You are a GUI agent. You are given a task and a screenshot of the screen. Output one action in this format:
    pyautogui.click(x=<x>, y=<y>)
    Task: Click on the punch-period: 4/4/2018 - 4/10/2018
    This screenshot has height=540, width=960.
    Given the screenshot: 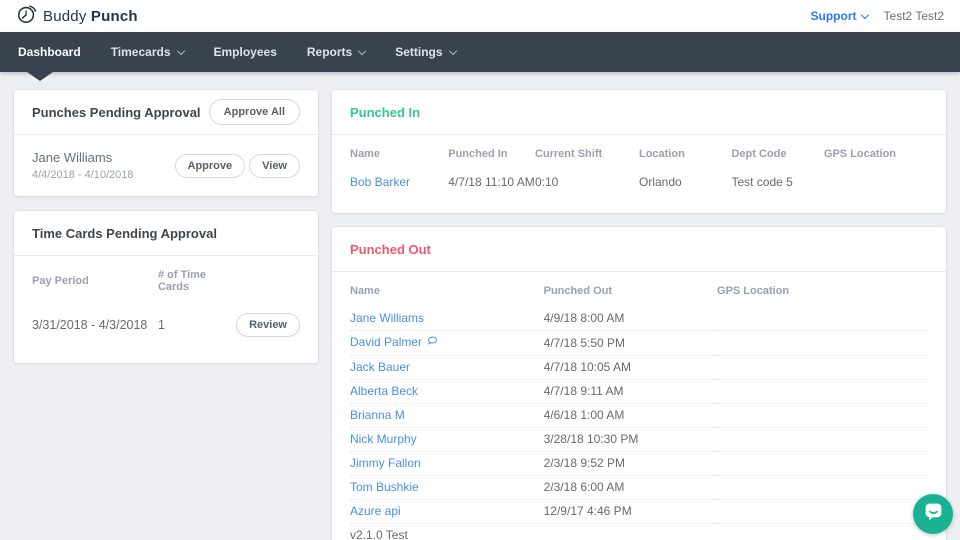 What is the action you would take?
    pyautogui.click(x=83, y=175)
    